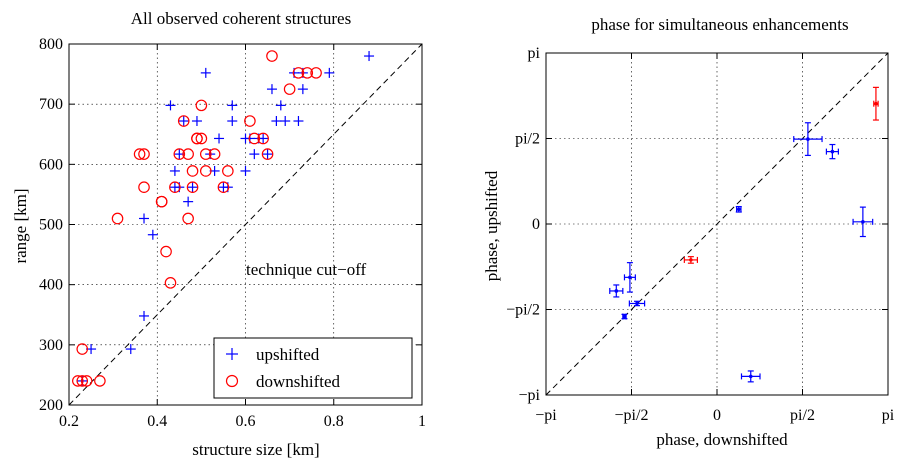 The height and width of the screenshot is (458, 907). Describe the element at coordinates (334, 421) in the screenshot. I see `x-tick-label: 0.8` at that location.